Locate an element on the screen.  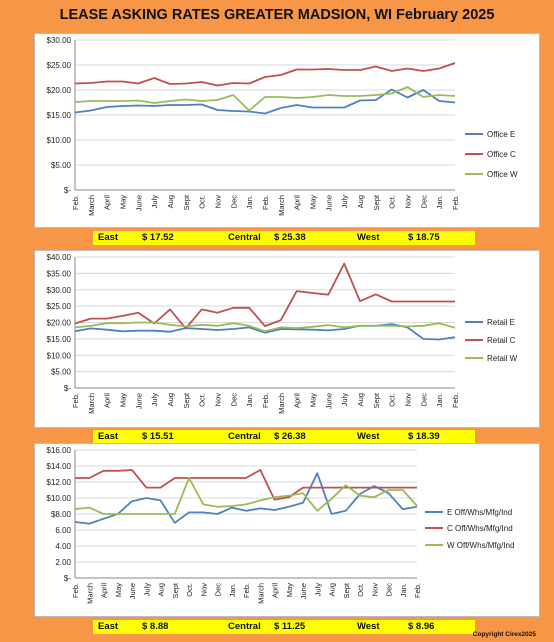
y-tick-label: $25.00 is located at coordinates (59, 306).